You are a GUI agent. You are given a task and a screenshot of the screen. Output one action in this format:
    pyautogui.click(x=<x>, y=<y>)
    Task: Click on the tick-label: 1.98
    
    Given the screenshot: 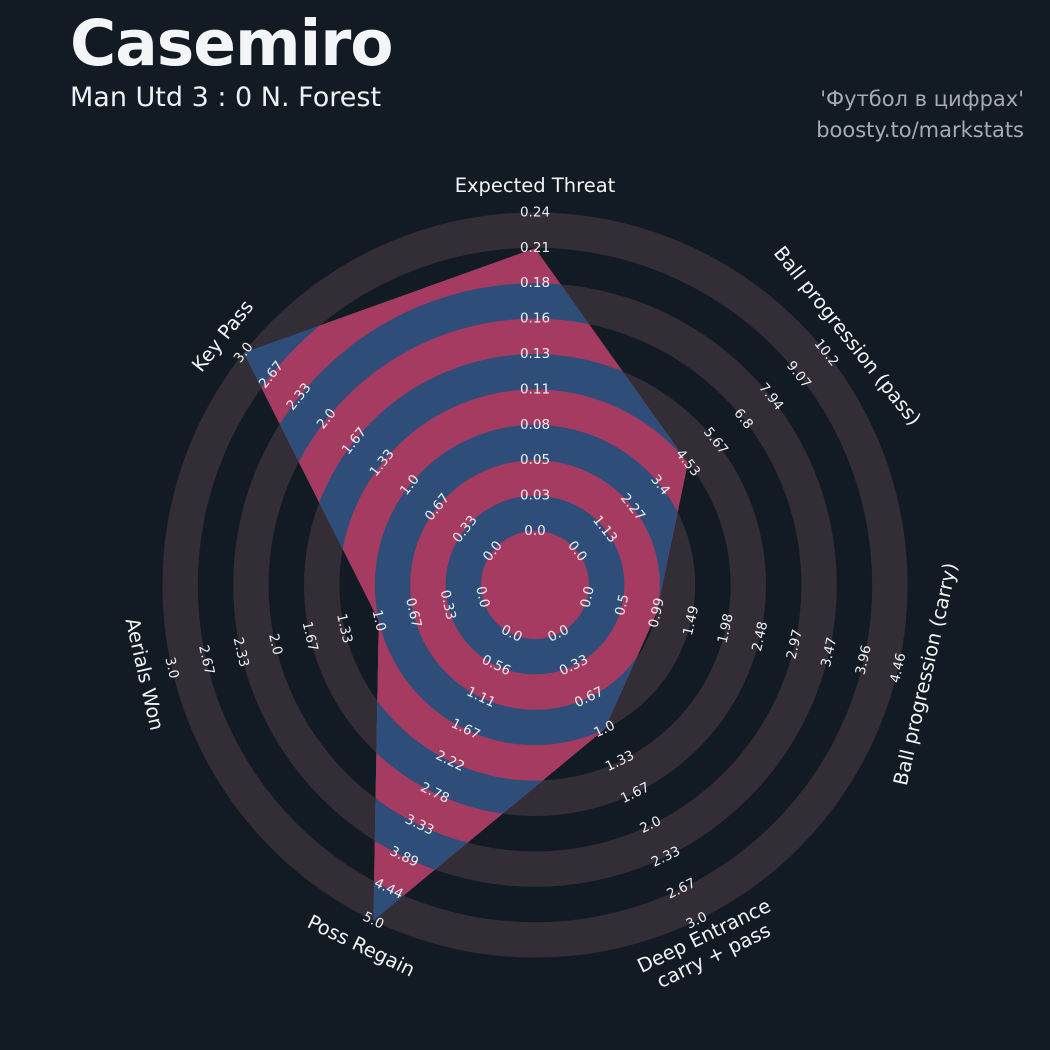 What is the action you would take?
    pyautogui.click(x=726, y=628)
    